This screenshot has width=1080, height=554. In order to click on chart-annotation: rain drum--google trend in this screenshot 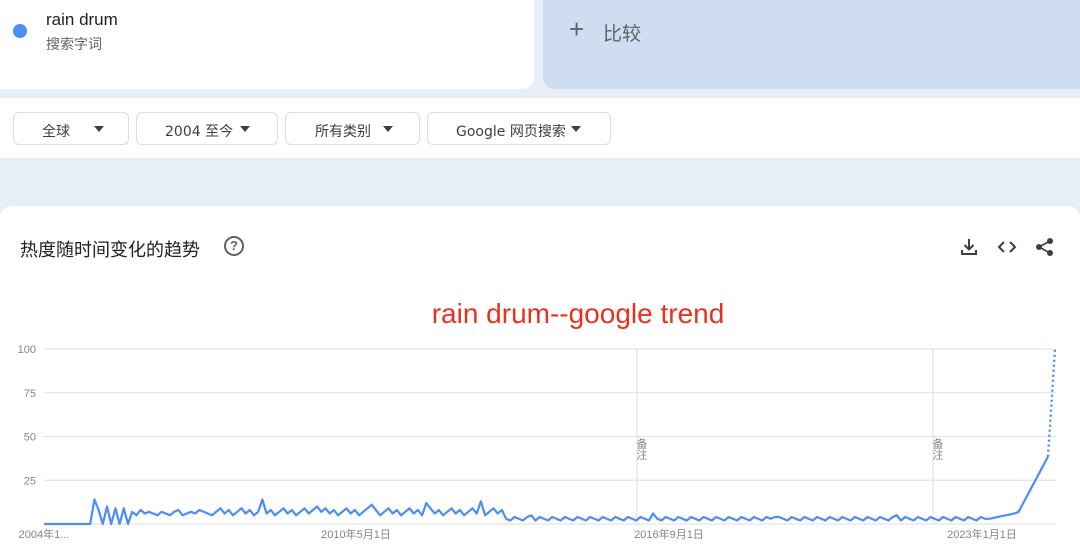, I will do `click(578, 313)`.